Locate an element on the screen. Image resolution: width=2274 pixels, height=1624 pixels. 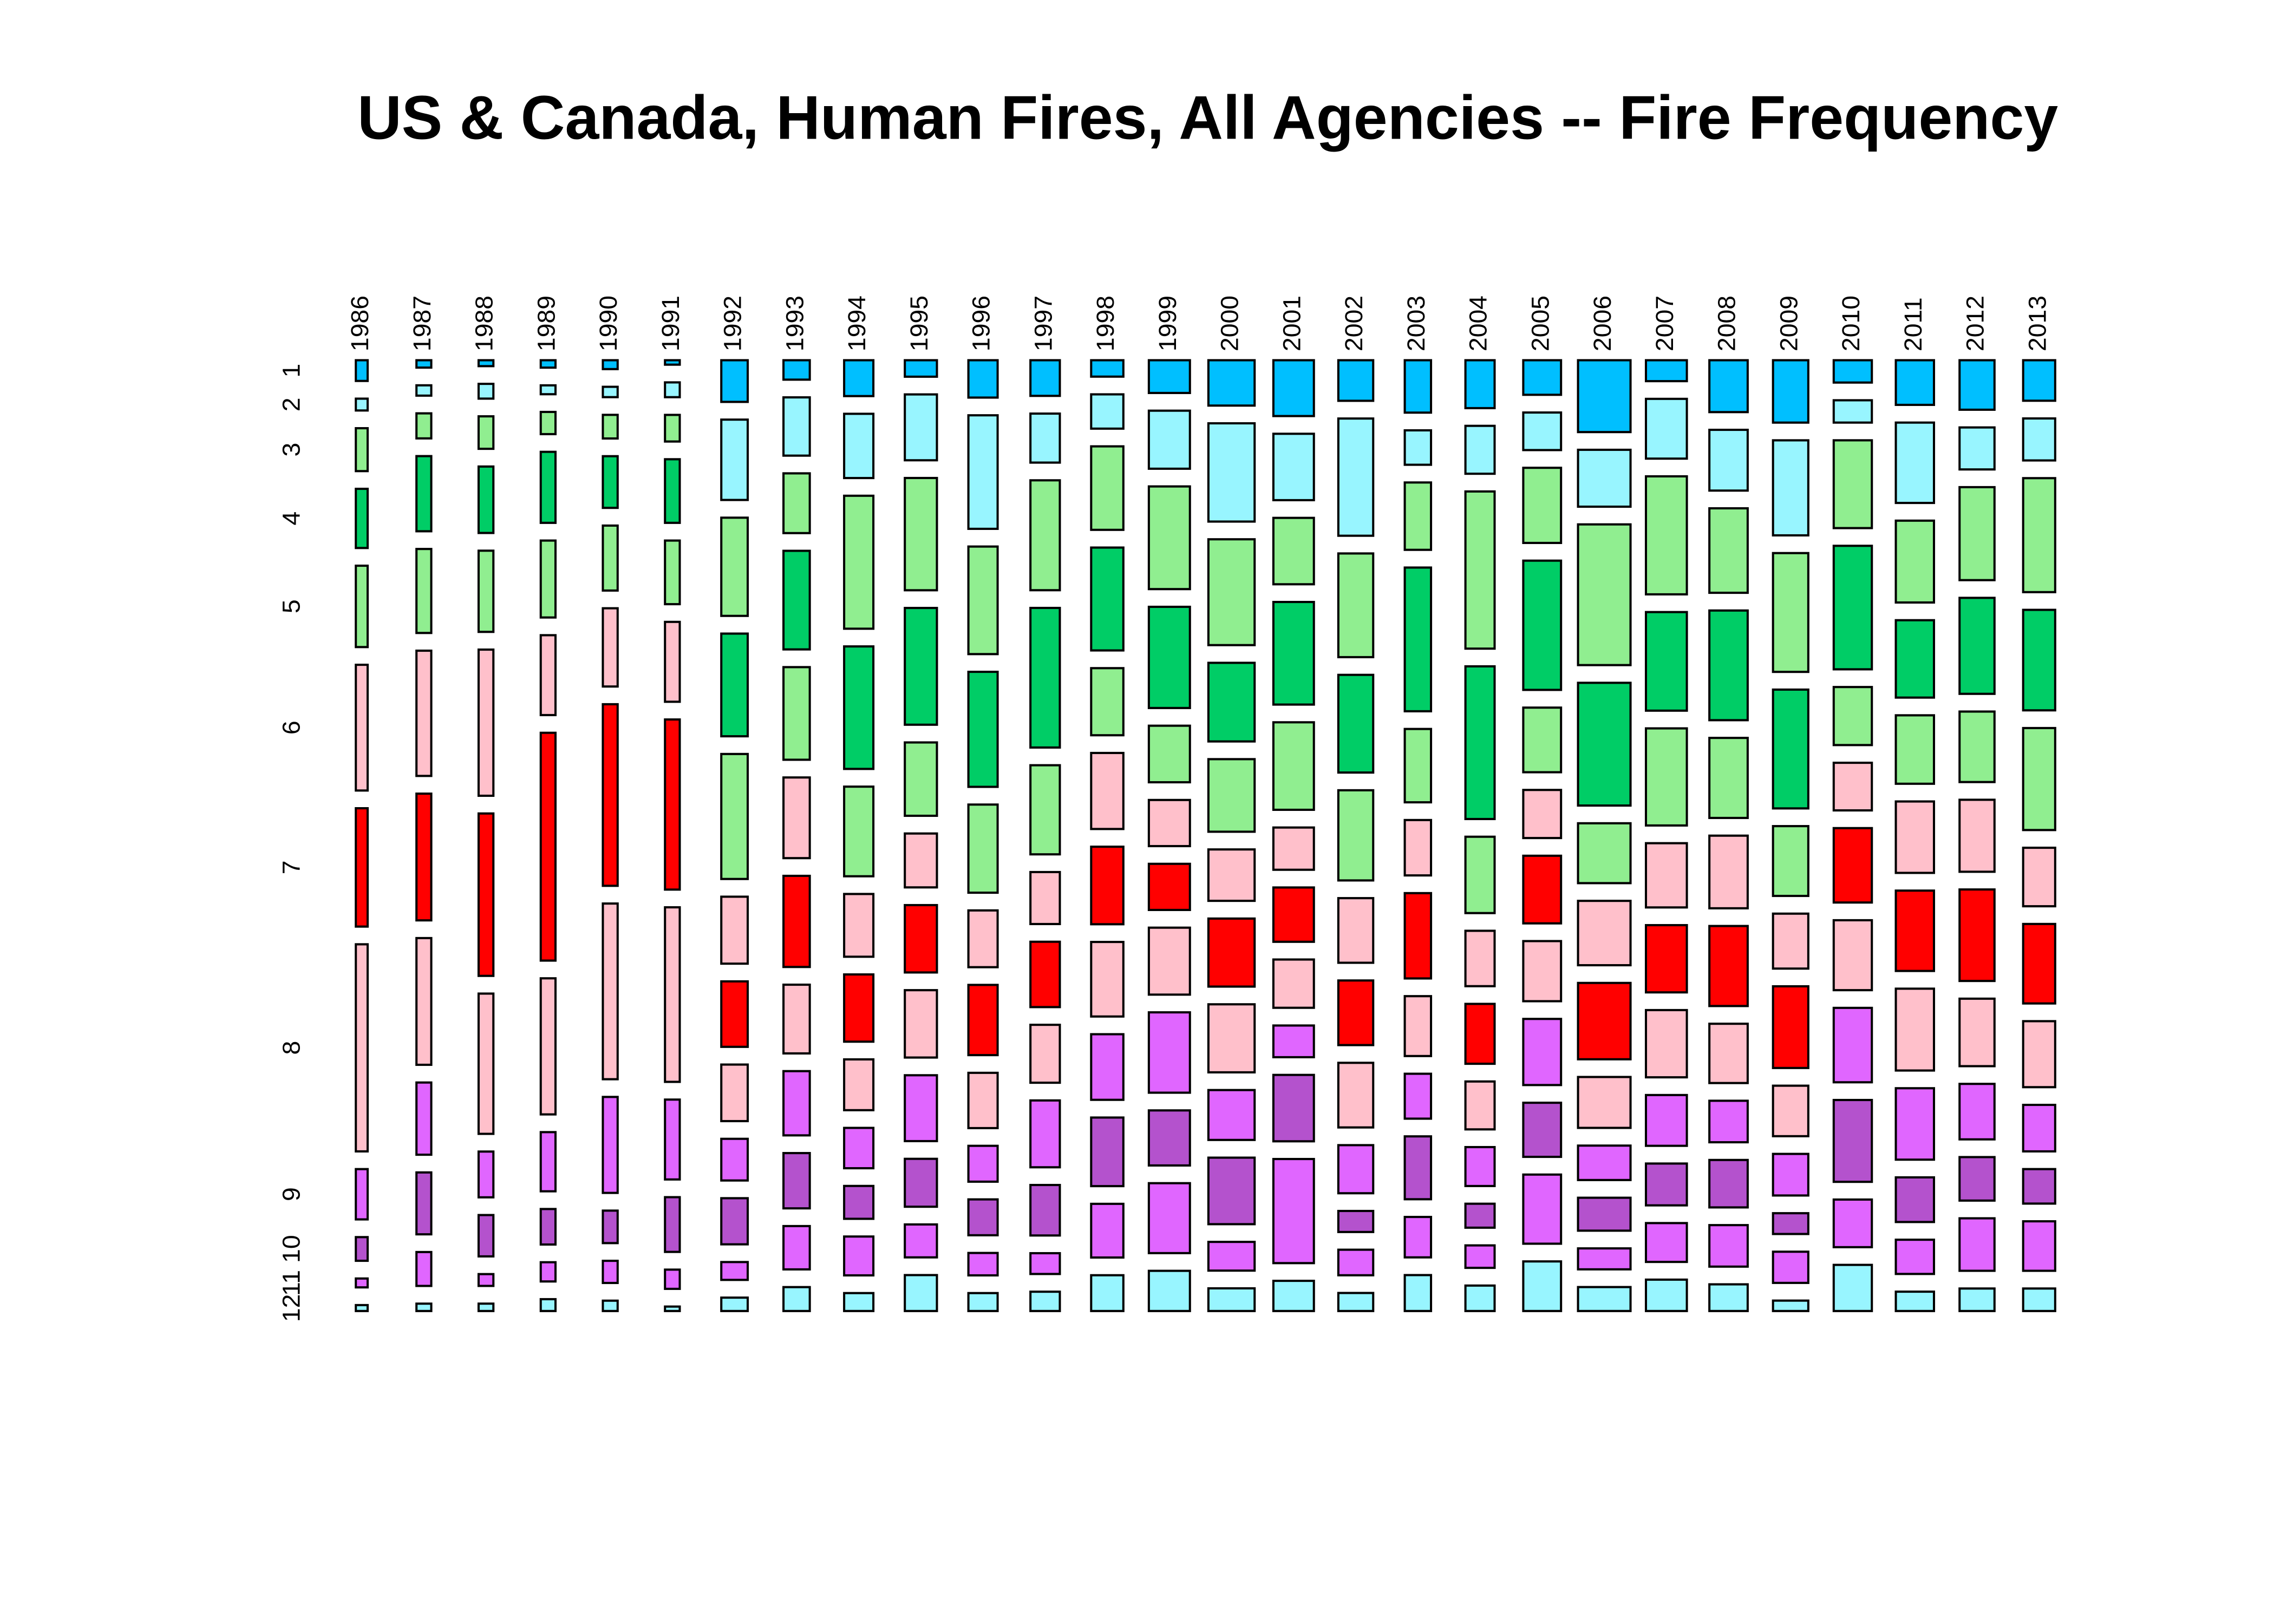
year-label: 2007 is located at coordinates (1664, 323).